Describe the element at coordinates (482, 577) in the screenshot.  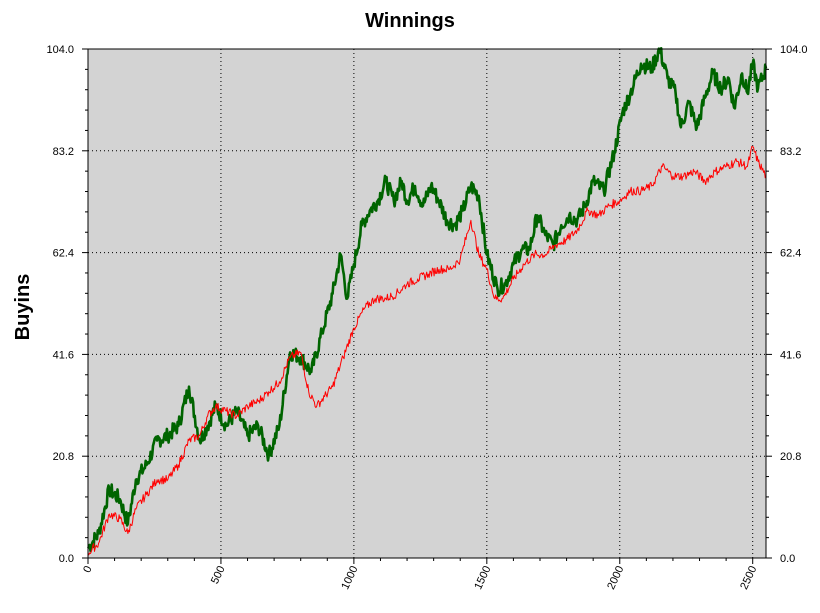
I see `x-tick-label: 1500` at that location.